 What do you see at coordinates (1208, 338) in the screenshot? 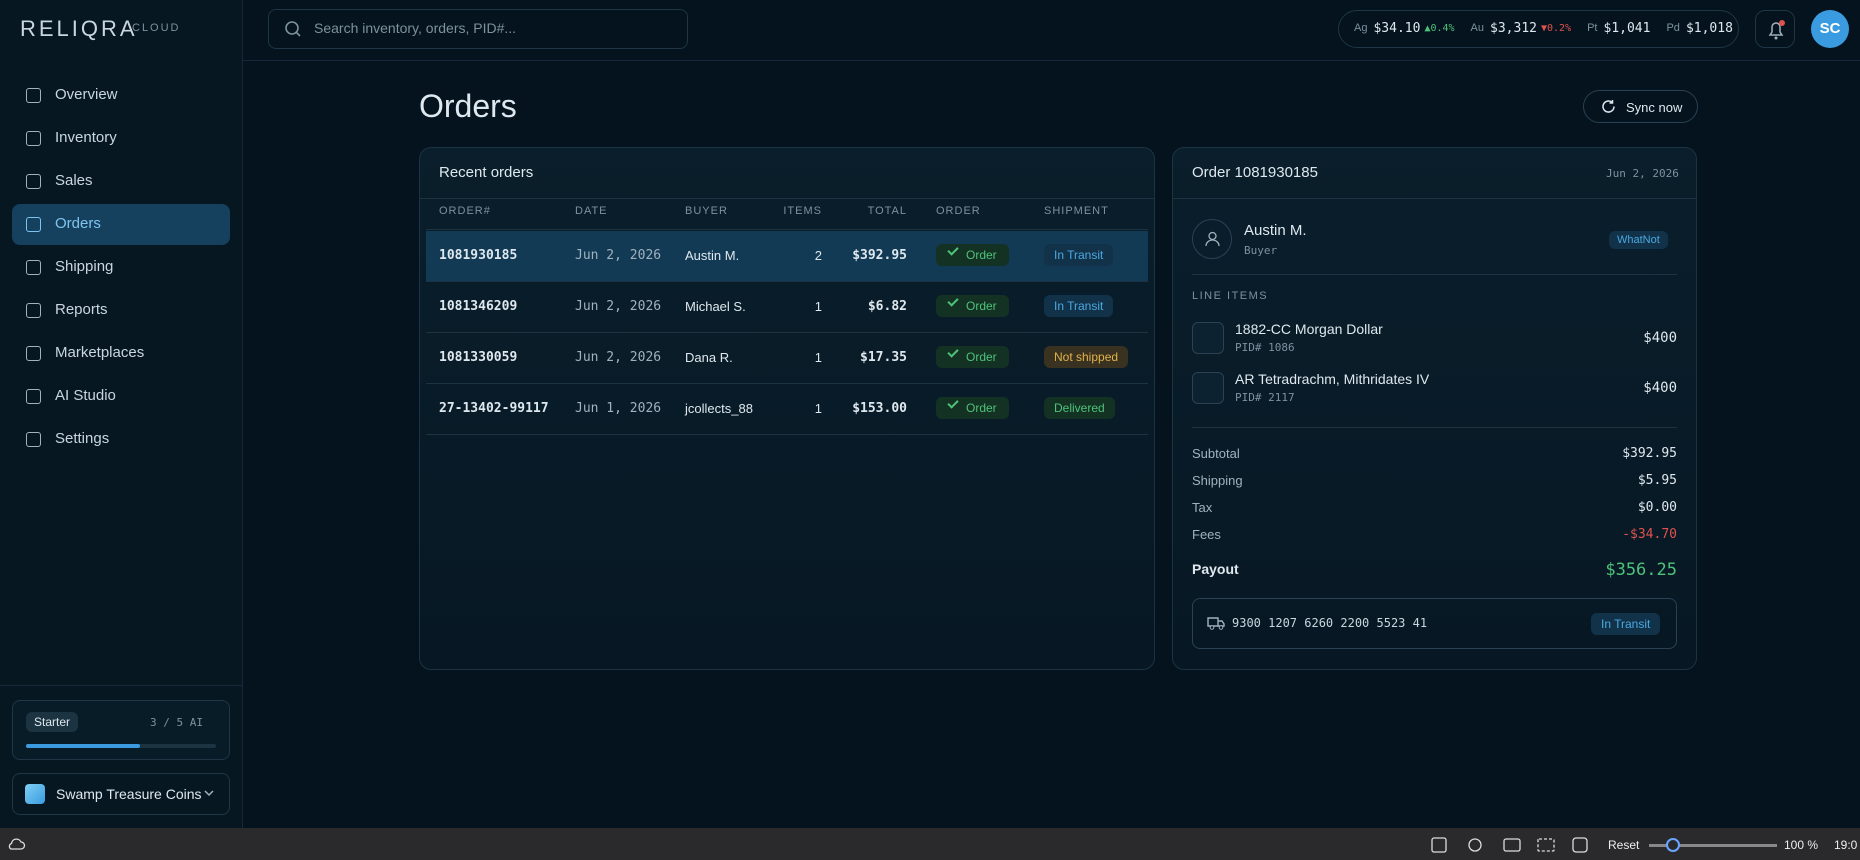
I see `item-thumb` at bounding box center [1208, 338].